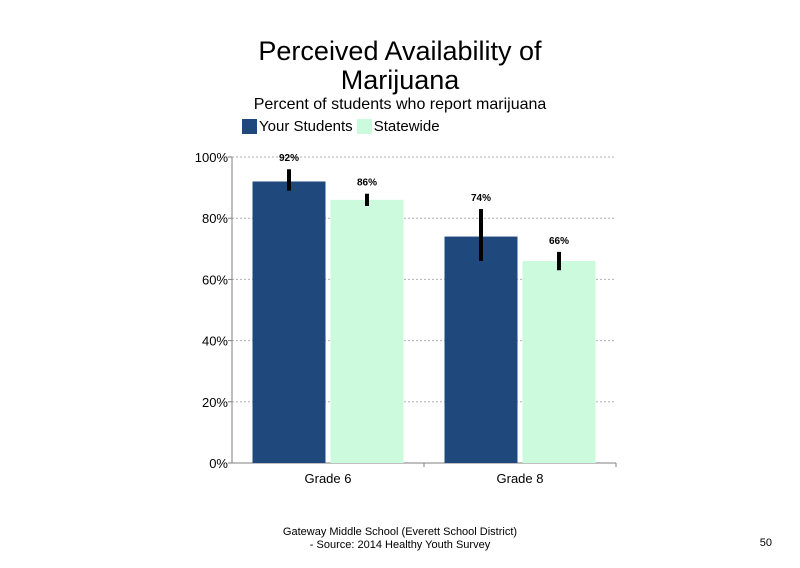 The image size is (800, 568). Describe the element at coordinates (215, 218) in the screenshot. I see `y-tick-label: 80%` at that location.